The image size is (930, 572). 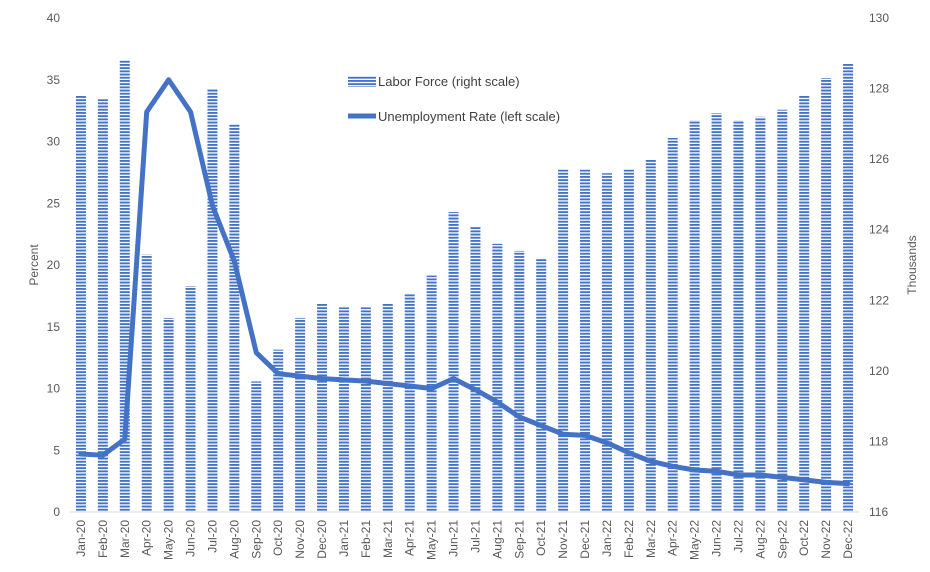 What do you see at coordinates (879, 371) in the screenshot?
I see `right-tick-label: 120` at bounding box center [879, 371].